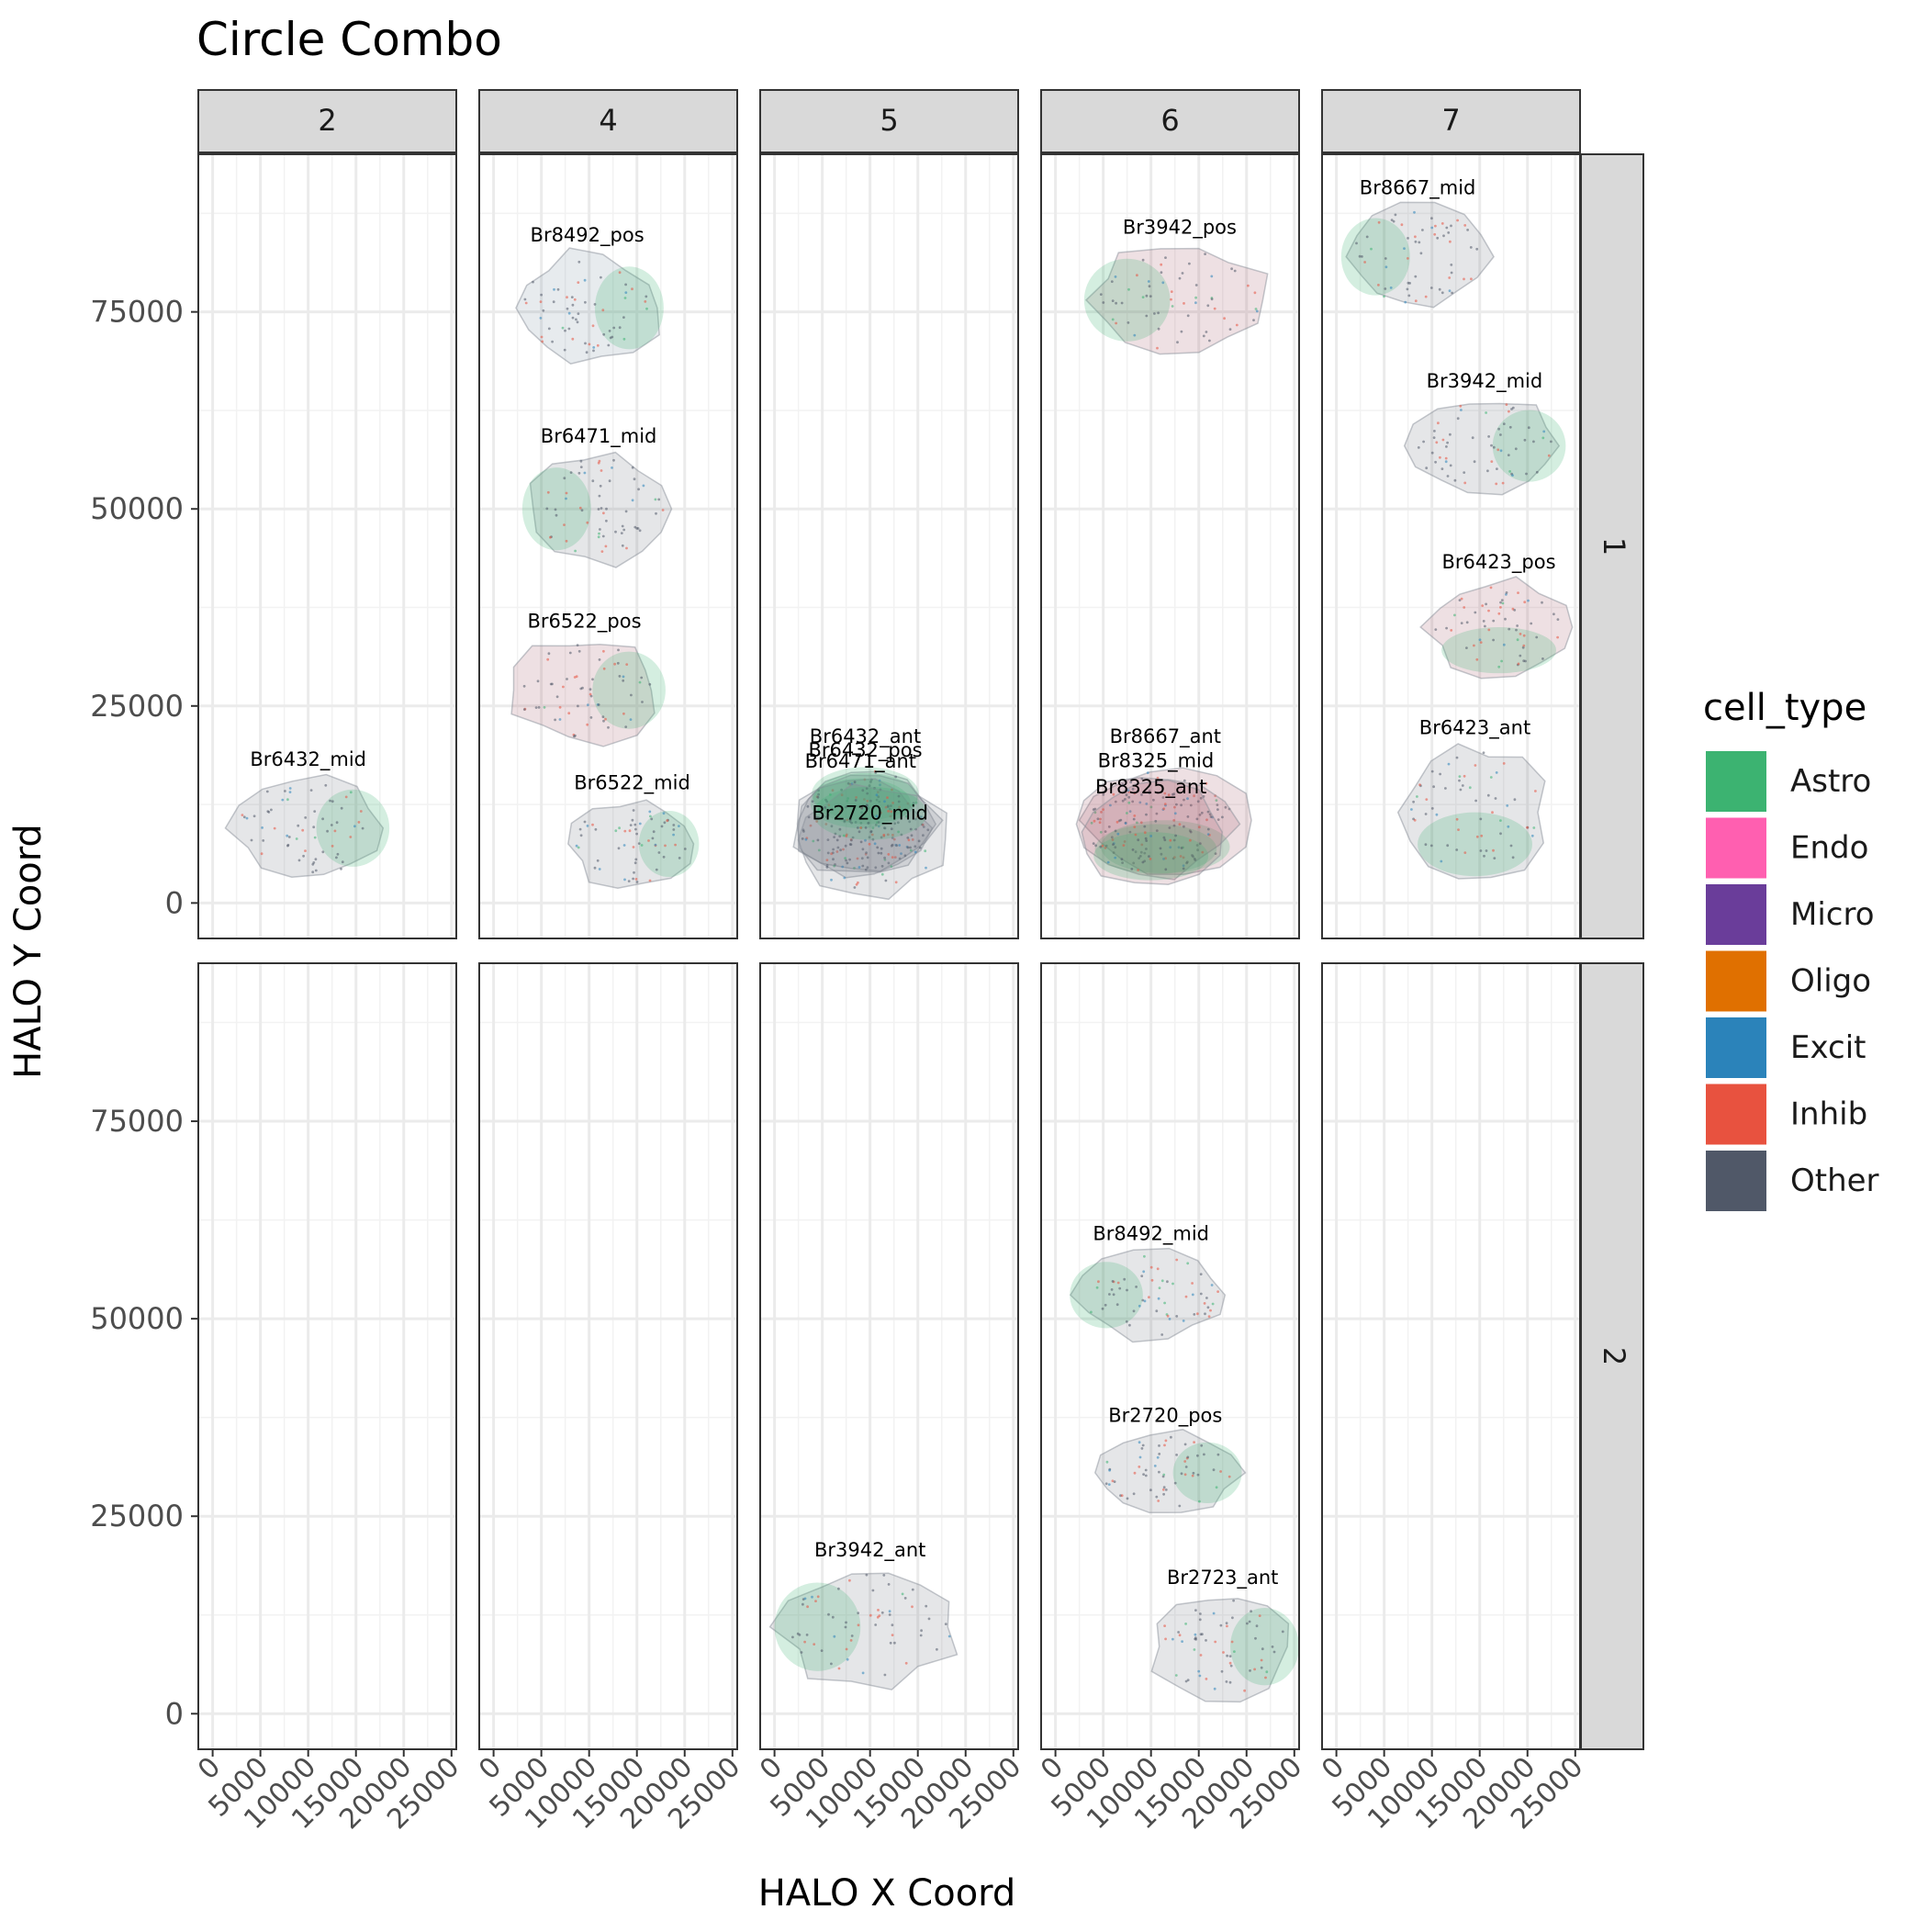 This screenshot has width=1928, height=1932. Describe the element at coordinates (869, 1550) in the screenshot. I see `sample-label: Br3942_ant` at that location.